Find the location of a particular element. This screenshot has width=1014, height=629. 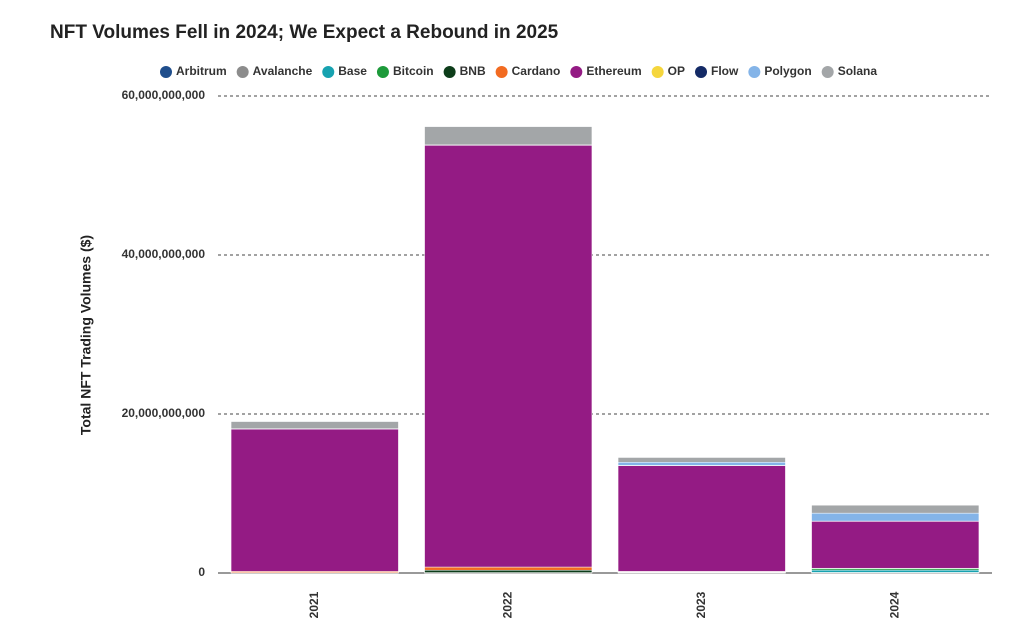

legend-label: Bitcoin is located at coordinates (413, 71).